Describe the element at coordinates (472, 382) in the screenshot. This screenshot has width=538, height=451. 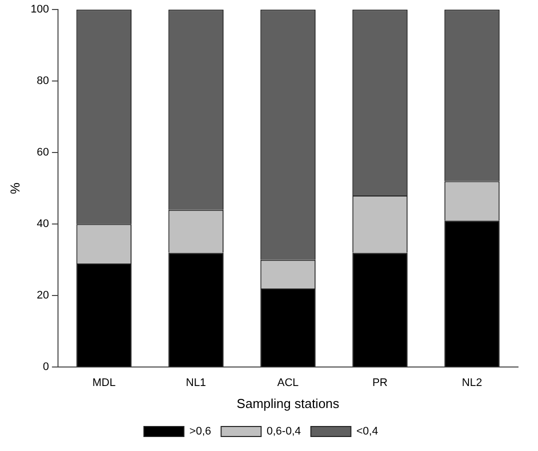
I see `x-tick-label: NL2` at that location.